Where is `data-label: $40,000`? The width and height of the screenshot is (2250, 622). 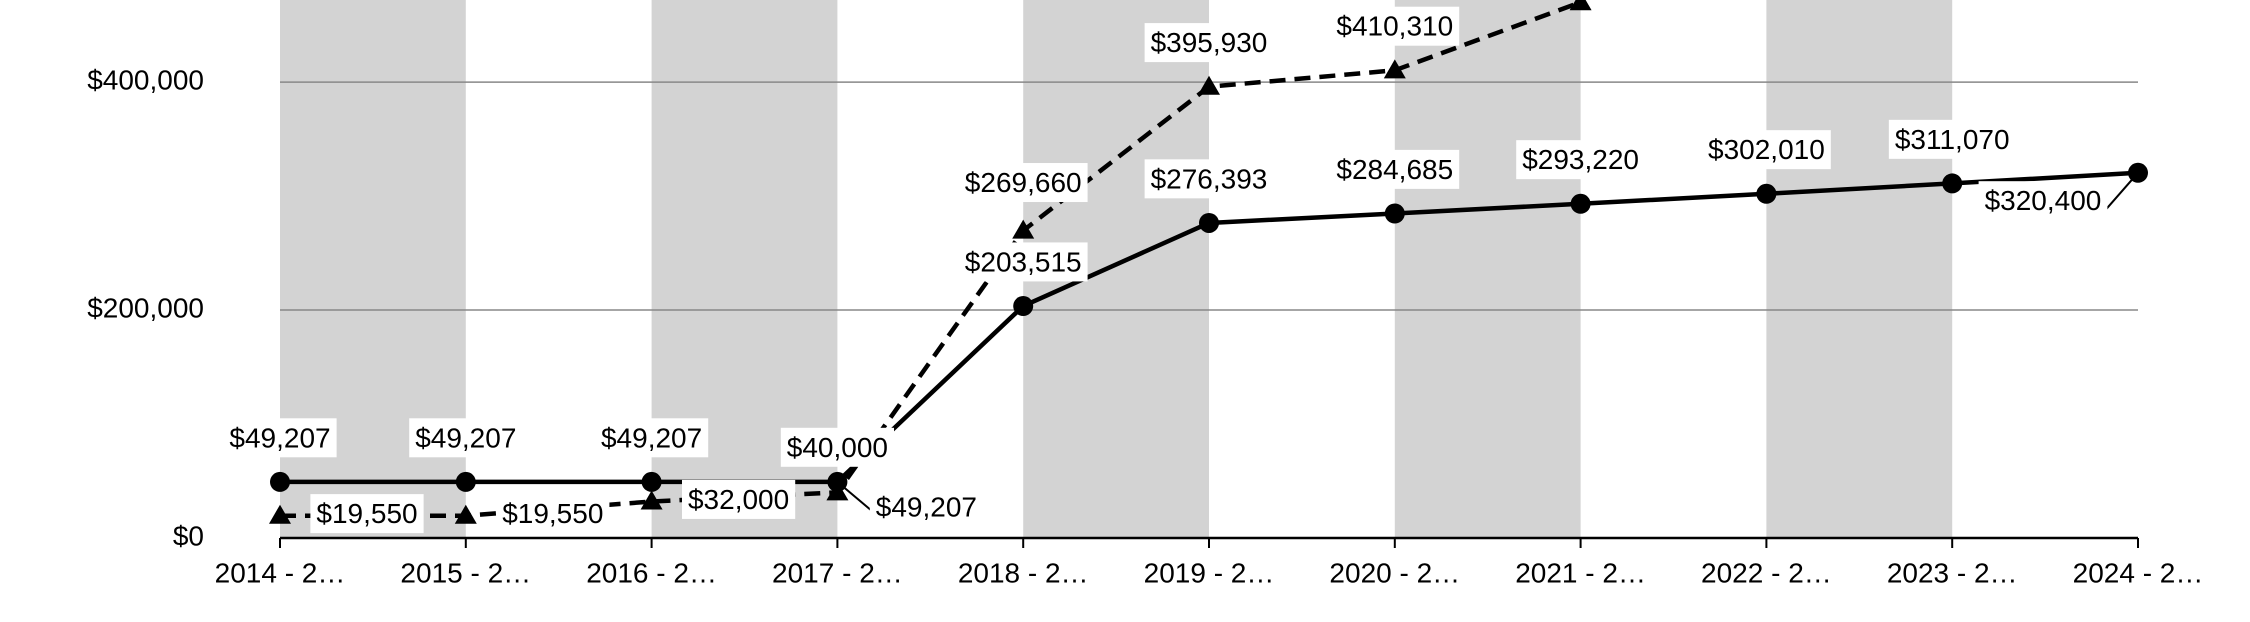
data-label: $40,000 is located at coordinates (837, 447).